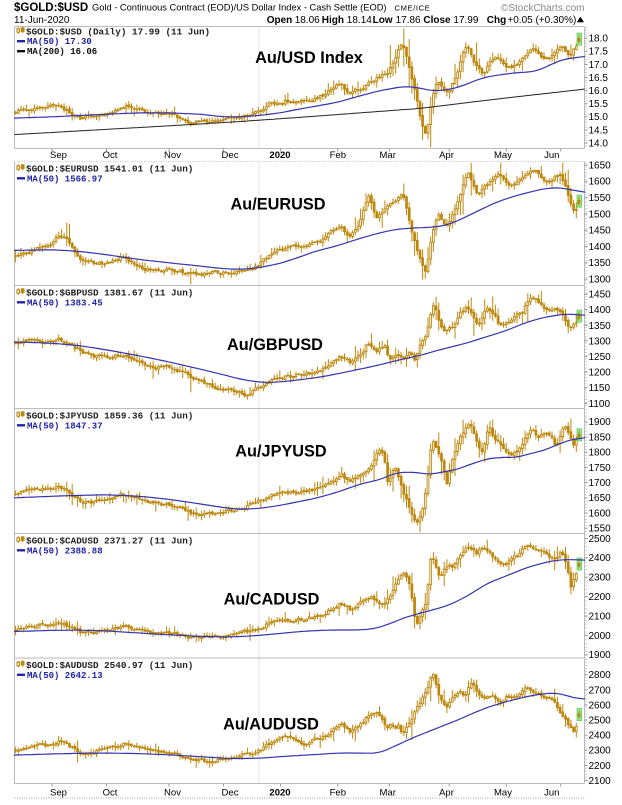 The width and height of the screenshot is (622, 805). What do you see at coordinates (599, 104) in the screenshot?
I see `svg-text: 15.5` at bounding box center [599, 104].